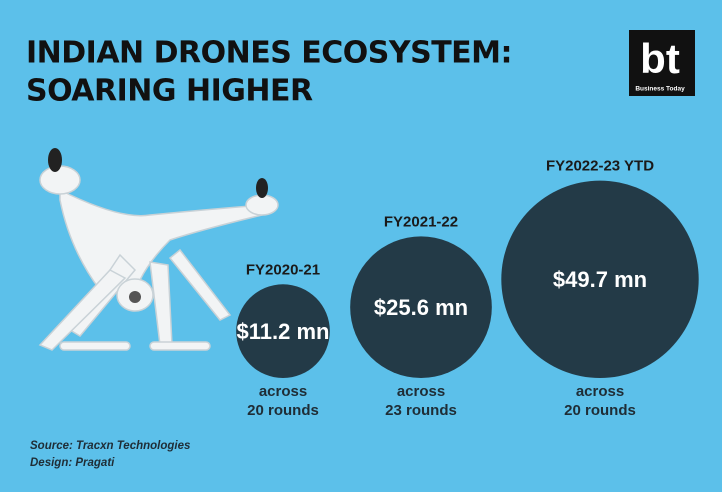  I want to click on logo-box, so click(662, 63).